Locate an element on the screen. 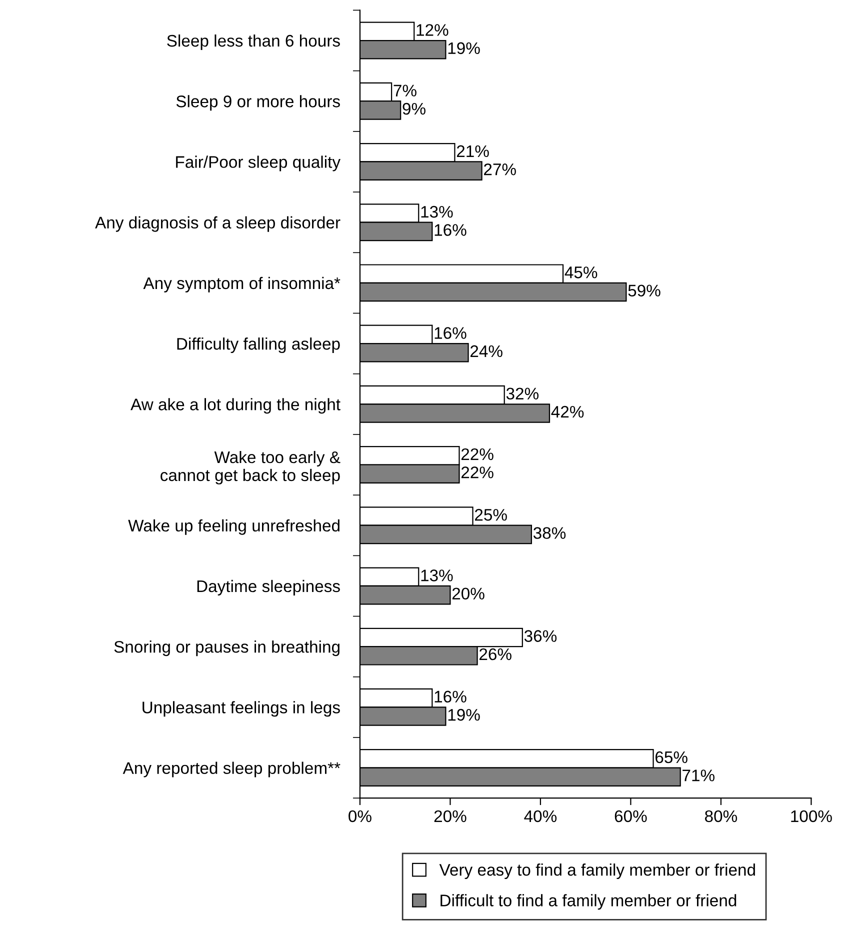 This screenshot has height=928, width=853. y-tick-label: Sleep less than 6 hours is located at coordinates (253, 42).